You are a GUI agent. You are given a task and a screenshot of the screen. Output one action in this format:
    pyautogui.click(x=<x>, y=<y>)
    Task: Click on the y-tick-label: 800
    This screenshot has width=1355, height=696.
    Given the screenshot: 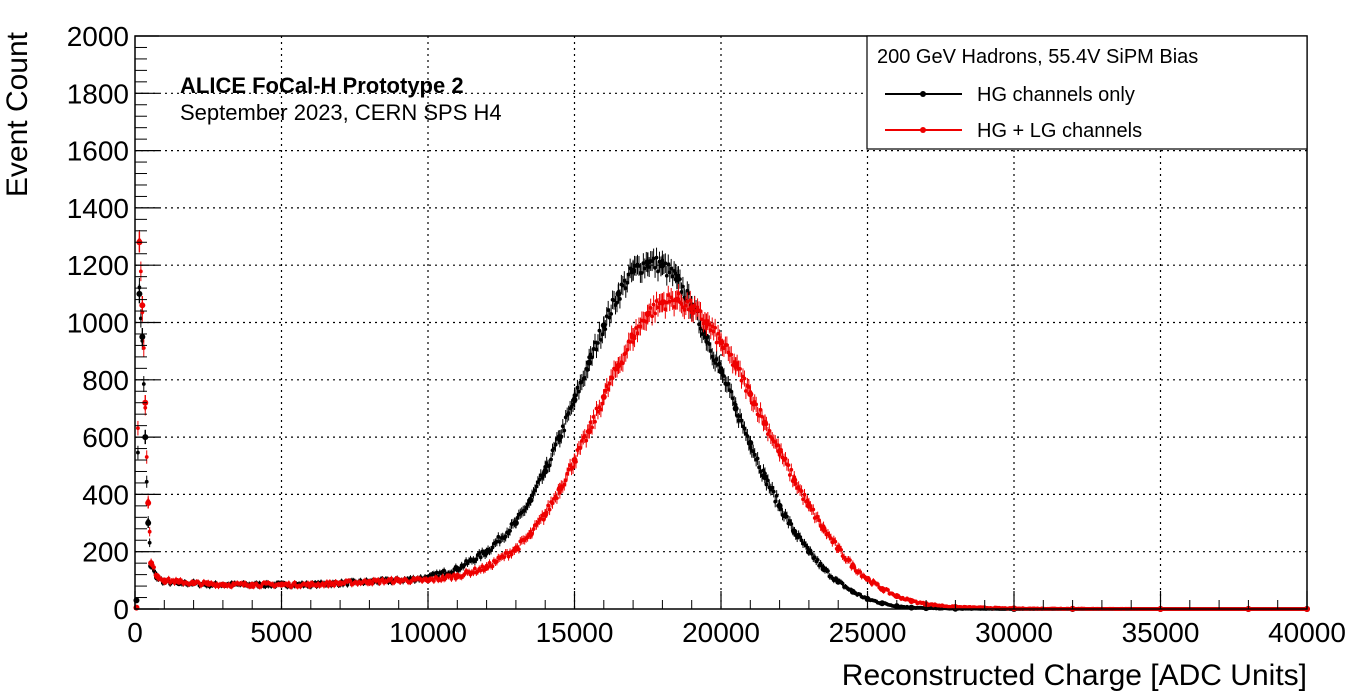 What is the action you would take?
    pyautogui.click(x=105, y=380)
    